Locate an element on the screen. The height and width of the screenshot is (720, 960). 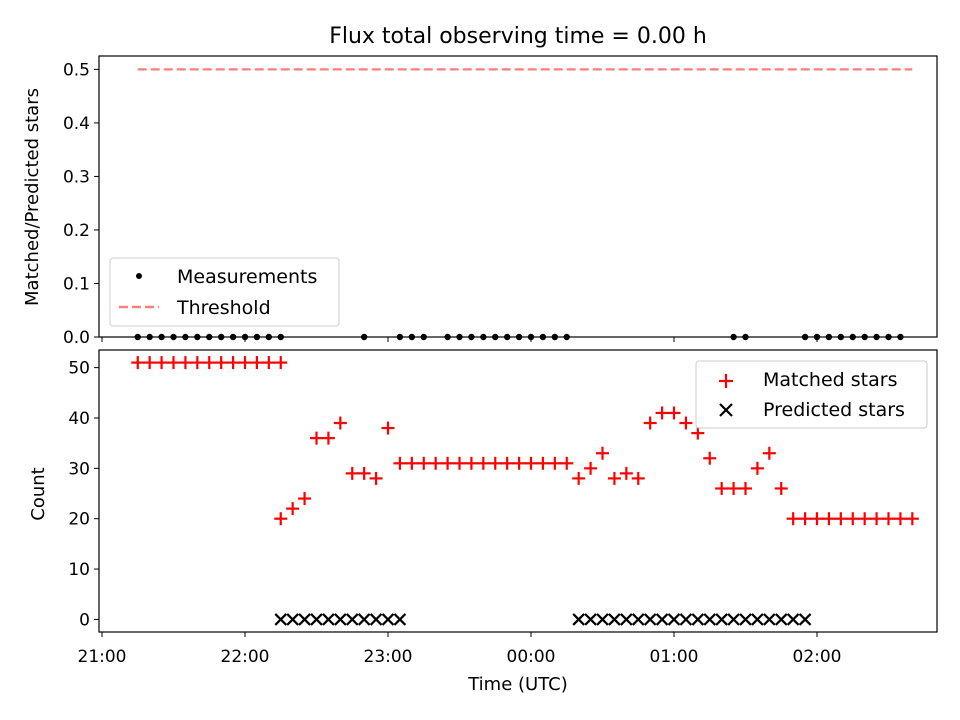
bottom-ytick-label: 30 is located at coordinates (79, 469).